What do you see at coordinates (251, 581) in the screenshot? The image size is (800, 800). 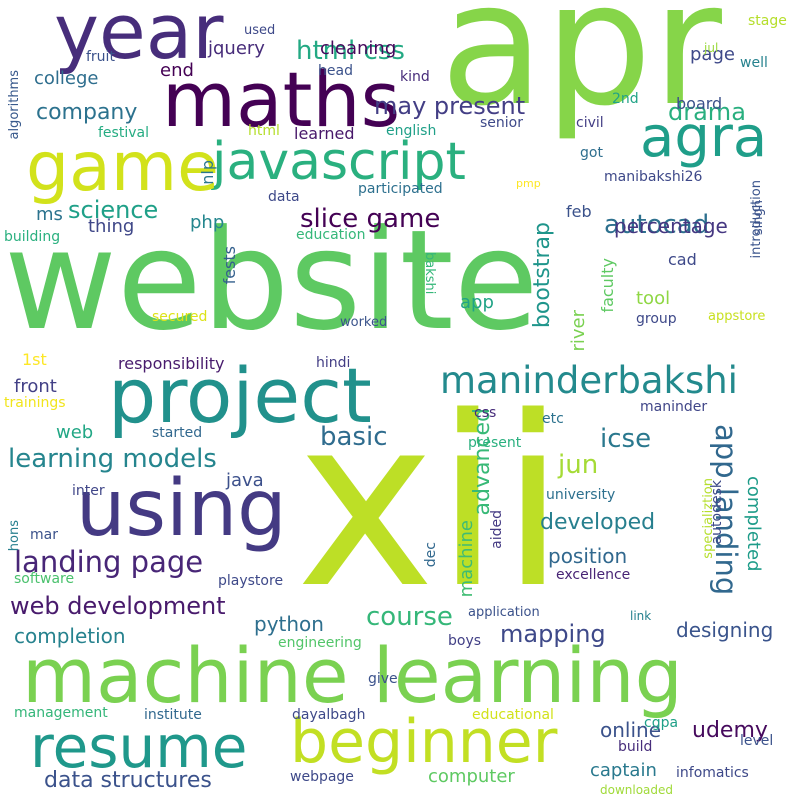 I see `word-playstore: playstore` at bounding box center [251, 581].